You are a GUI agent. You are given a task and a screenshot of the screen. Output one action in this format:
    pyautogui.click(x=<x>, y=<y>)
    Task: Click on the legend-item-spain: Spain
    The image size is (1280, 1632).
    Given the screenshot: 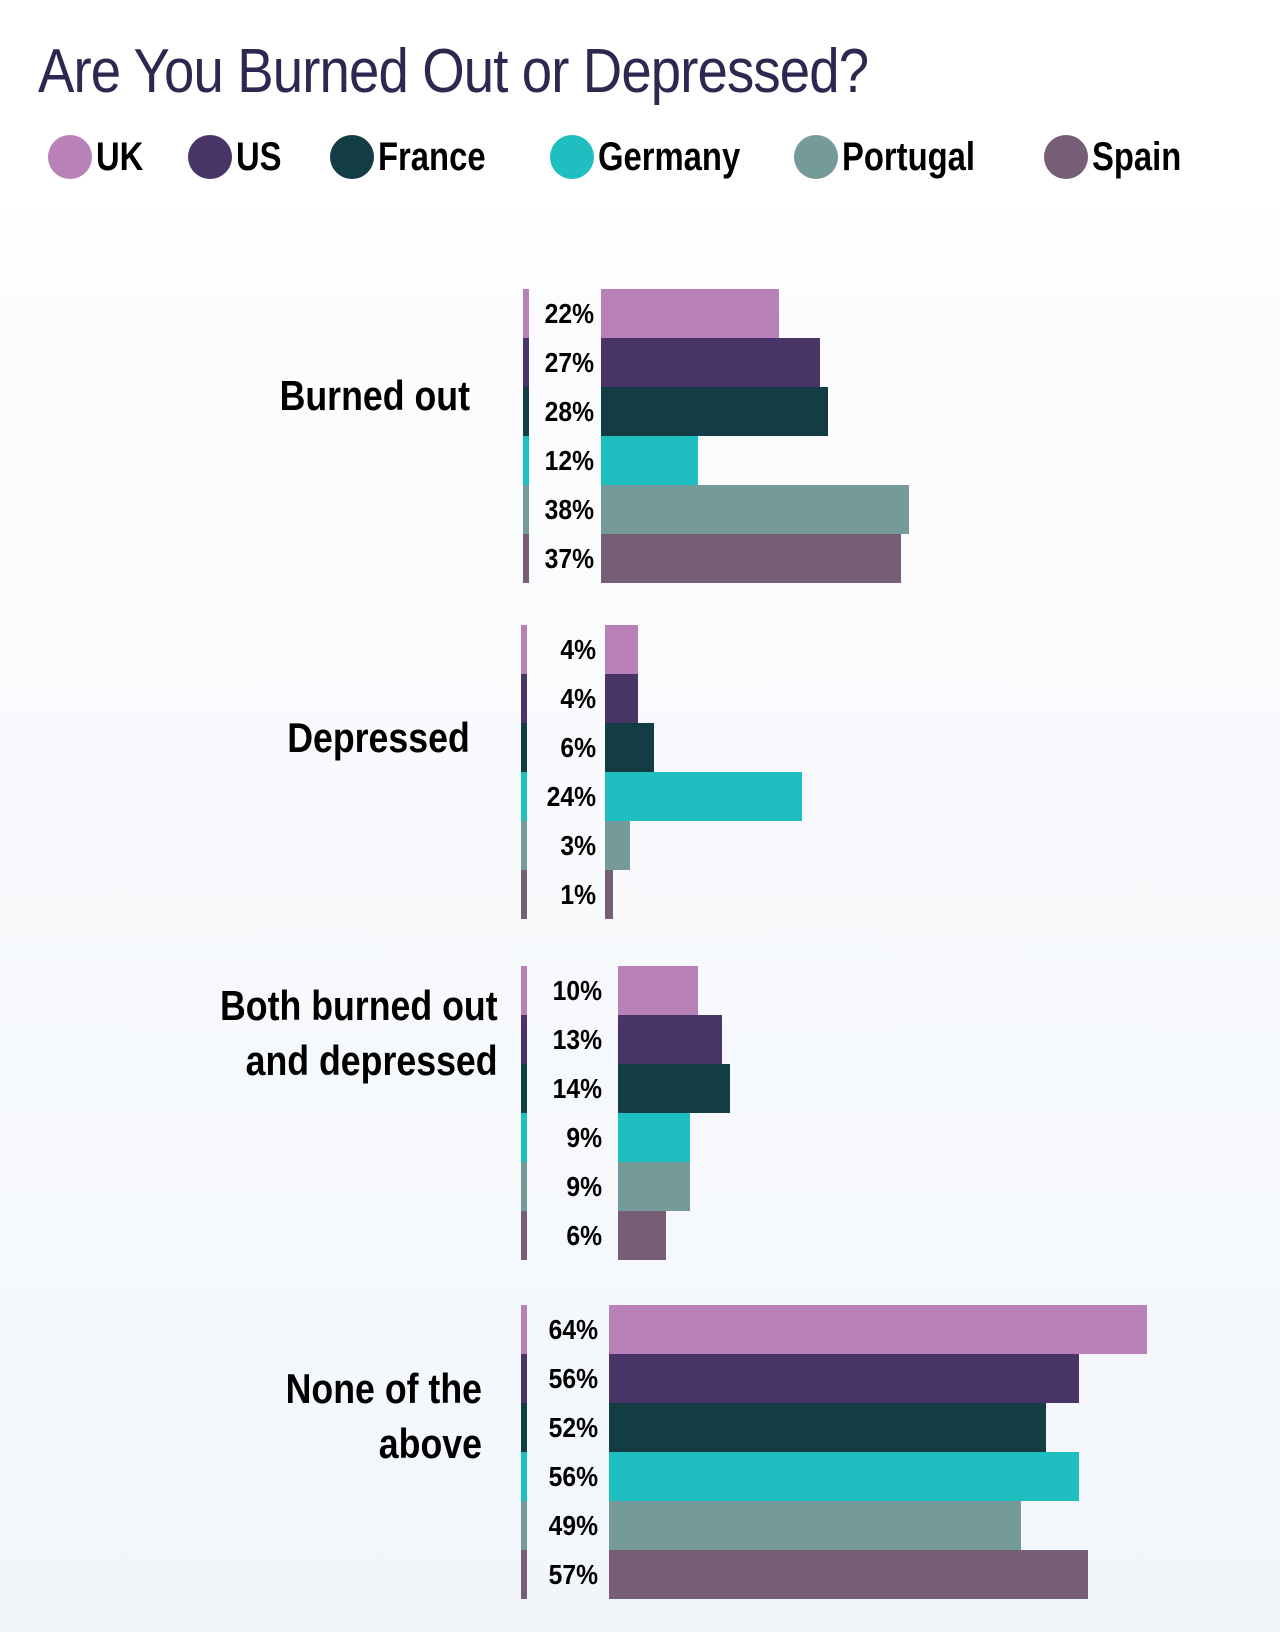 What is the action you would take?
    pyautogui.click(x=1122, y=157)
    